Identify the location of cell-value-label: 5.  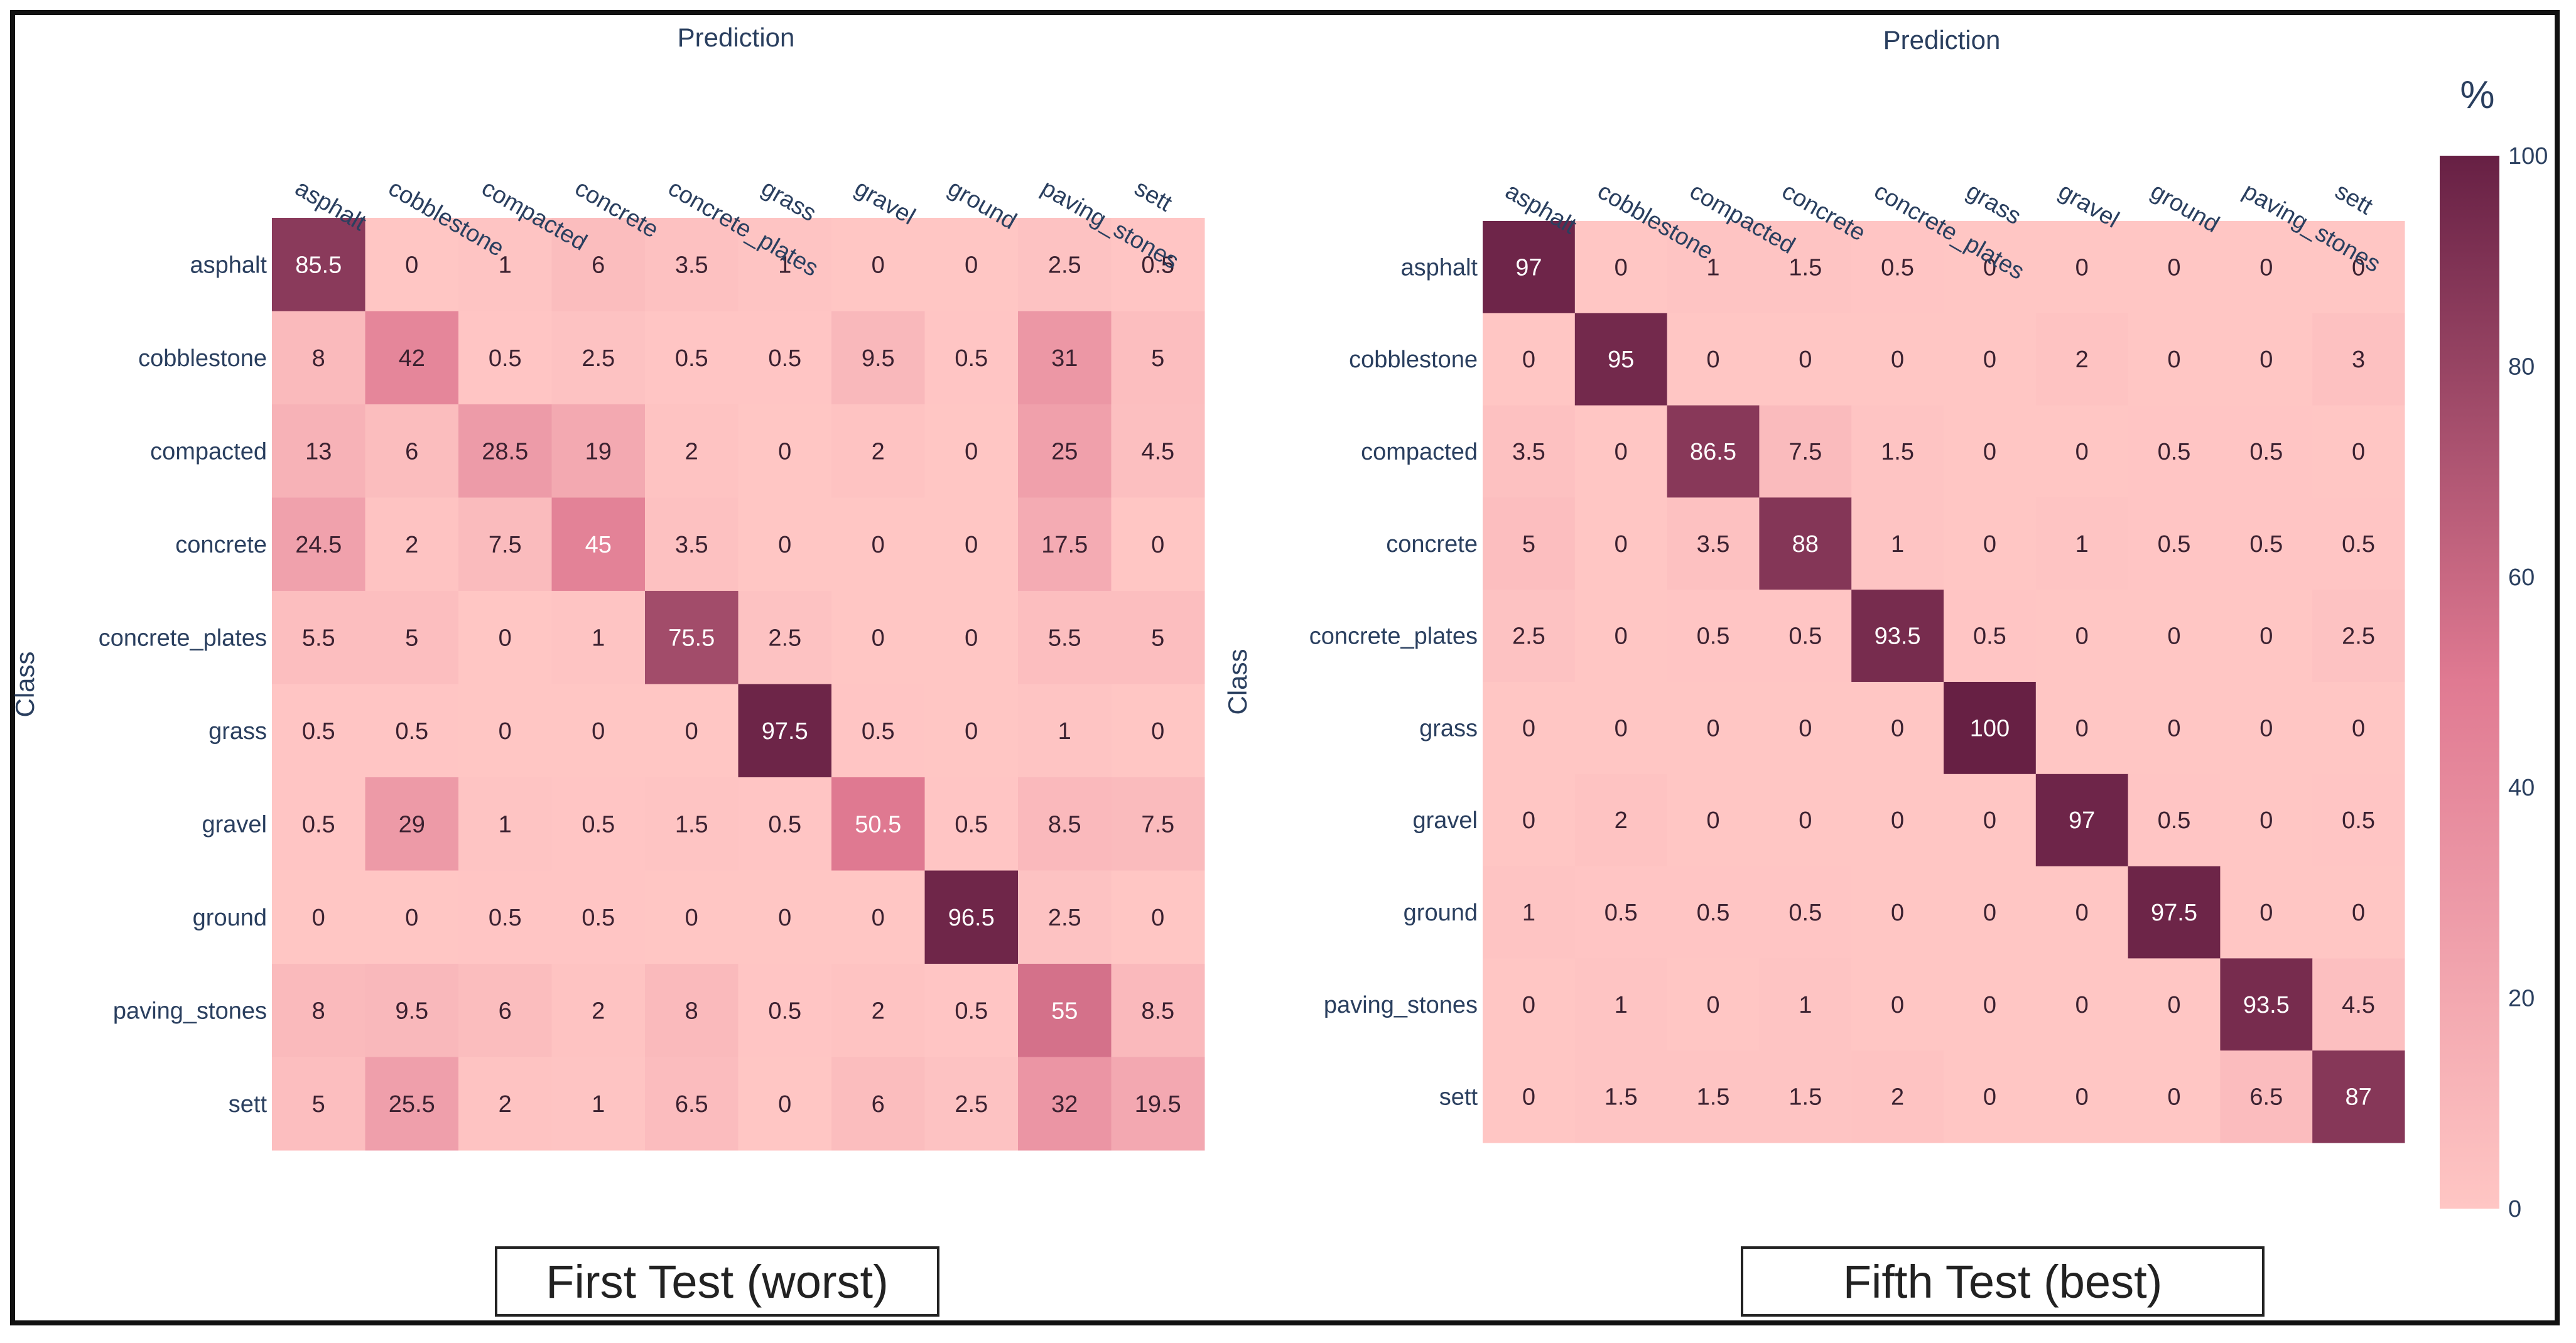
(318, 1104).